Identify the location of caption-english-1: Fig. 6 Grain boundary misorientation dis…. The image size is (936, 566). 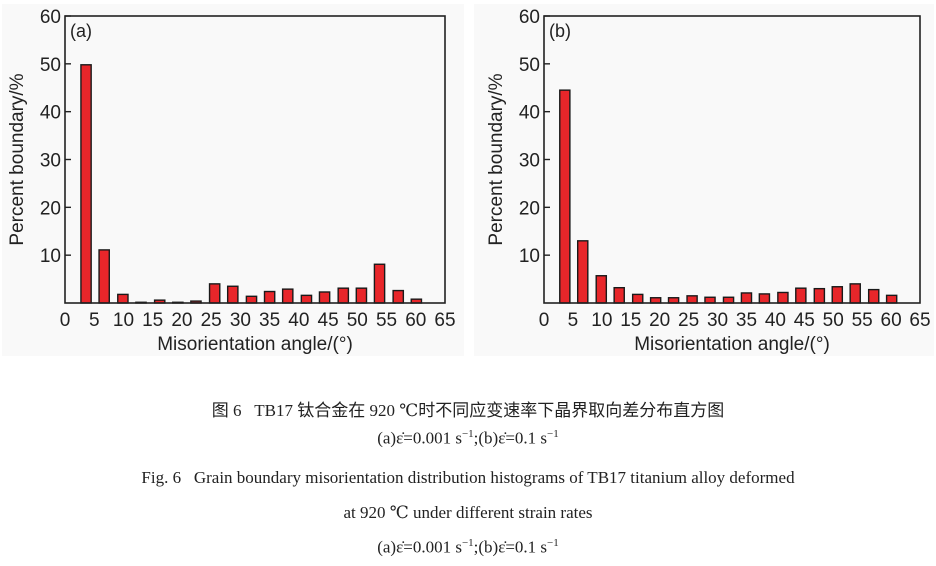
(468, 477).